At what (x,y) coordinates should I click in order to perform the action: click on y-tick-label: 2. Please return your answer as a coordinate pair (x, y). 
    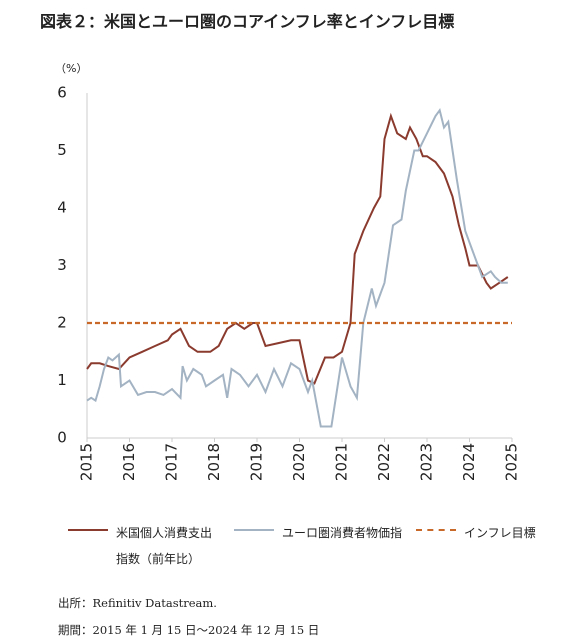
    Looking at the image, I should click on (62, 323).